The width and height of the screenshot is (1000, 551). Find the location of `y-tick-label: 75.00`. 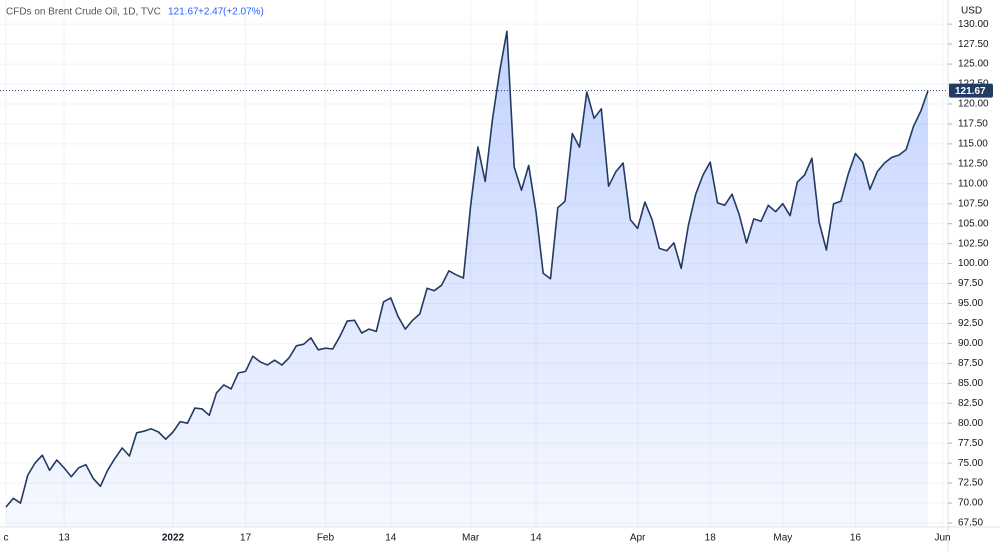

y-tick-label: 75.00 is located at coordinates (970, 463).